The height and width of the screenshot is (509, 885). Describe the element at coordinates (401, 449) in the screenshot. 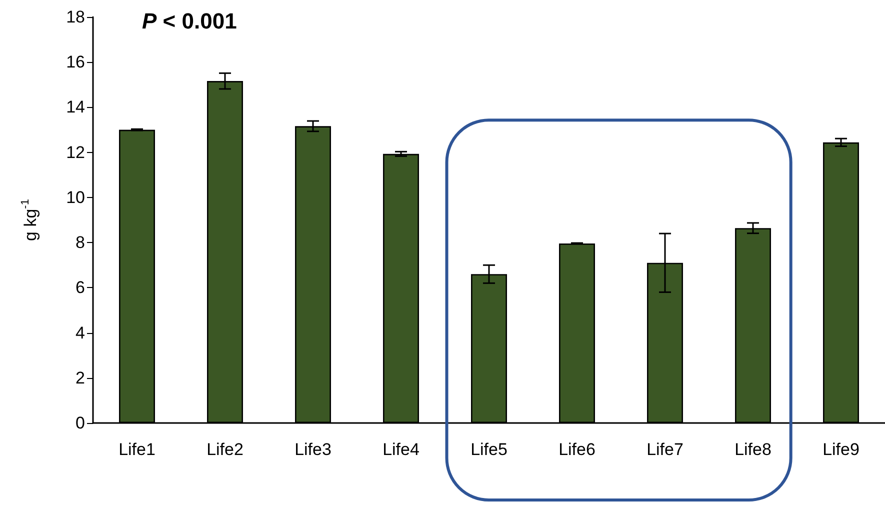

I see `x-tick-label: Life4` at that location.